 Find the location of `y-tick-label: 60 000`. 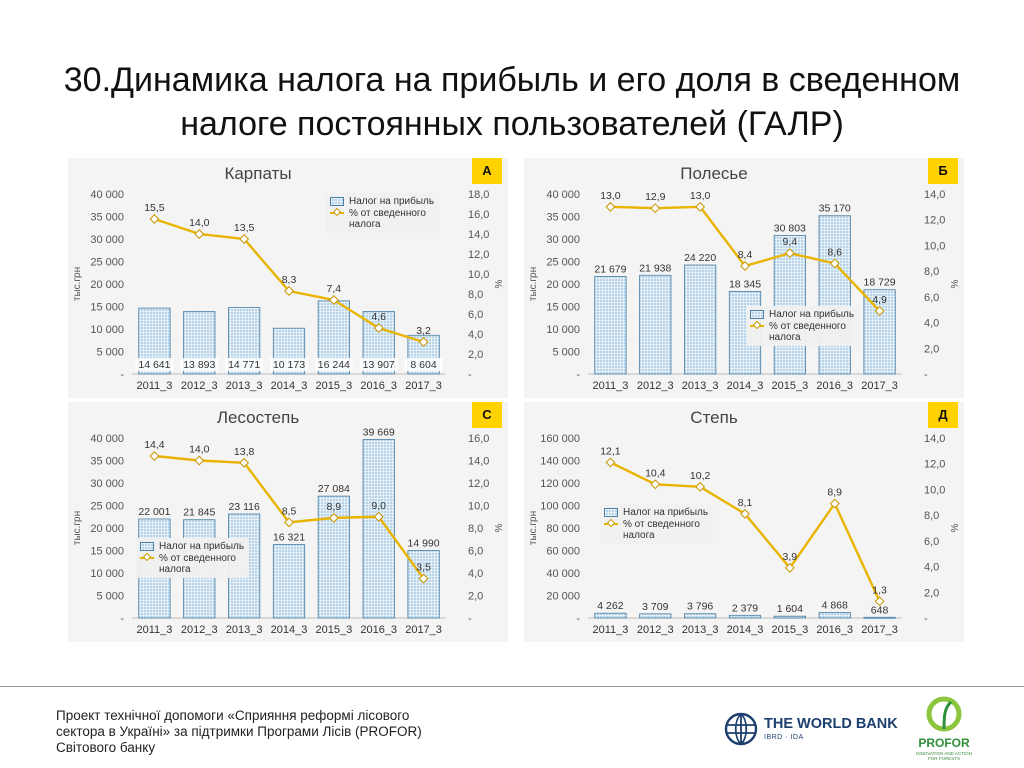

y-tick-label: 60 000 is located at coordinates (563, 552).